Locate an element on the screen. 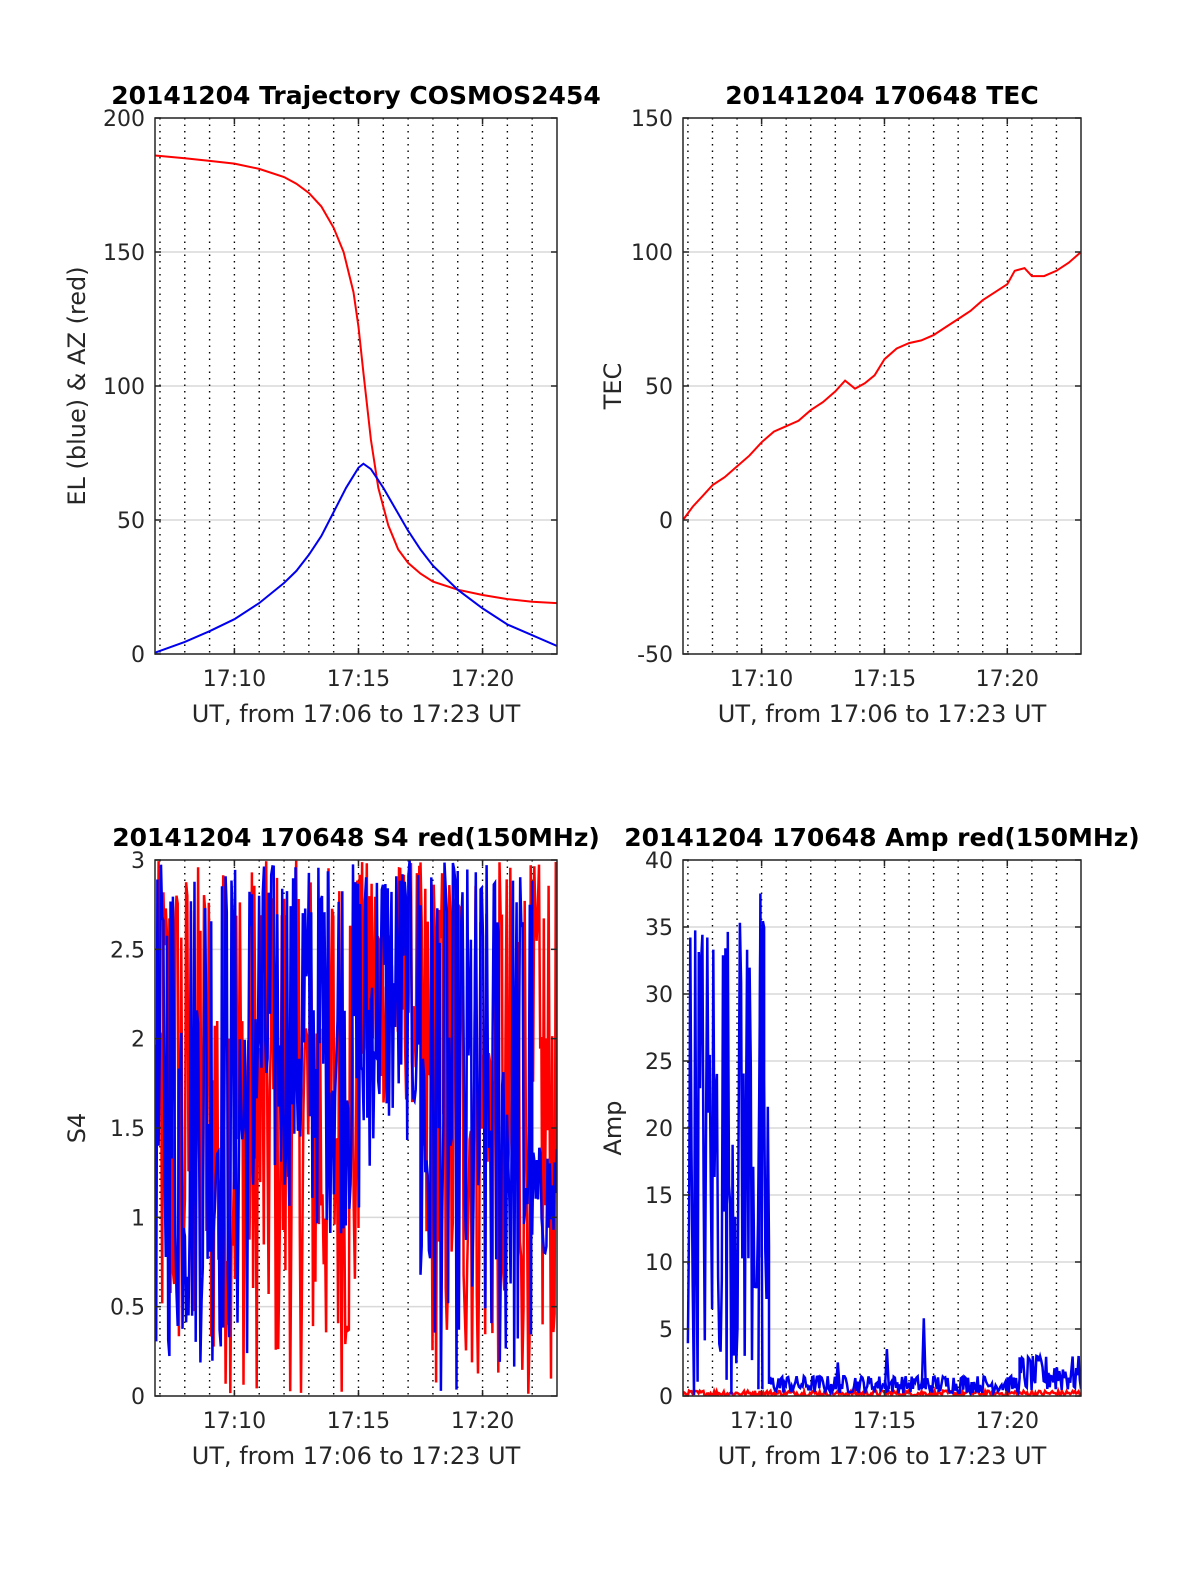 This screenshot has width=1200, height=1575. chart-title: 20141204 Trajectory COSMOS2454 is located at coordinates (356, 95).